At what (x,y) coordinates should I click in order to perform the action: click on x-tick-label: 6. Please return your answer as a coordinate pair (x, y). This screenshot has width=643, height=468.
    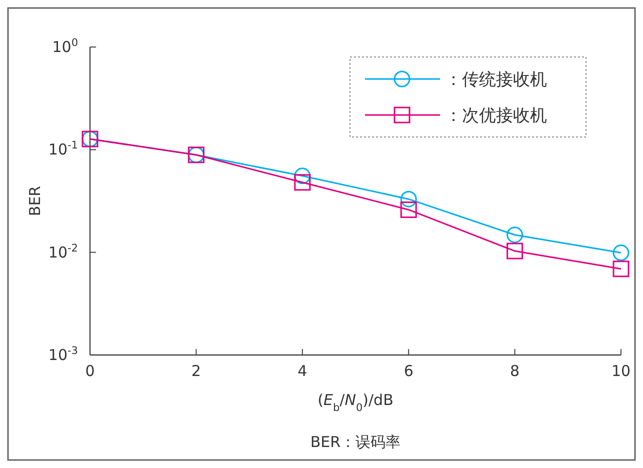
    Looking at the image, I should click on (409, 371).